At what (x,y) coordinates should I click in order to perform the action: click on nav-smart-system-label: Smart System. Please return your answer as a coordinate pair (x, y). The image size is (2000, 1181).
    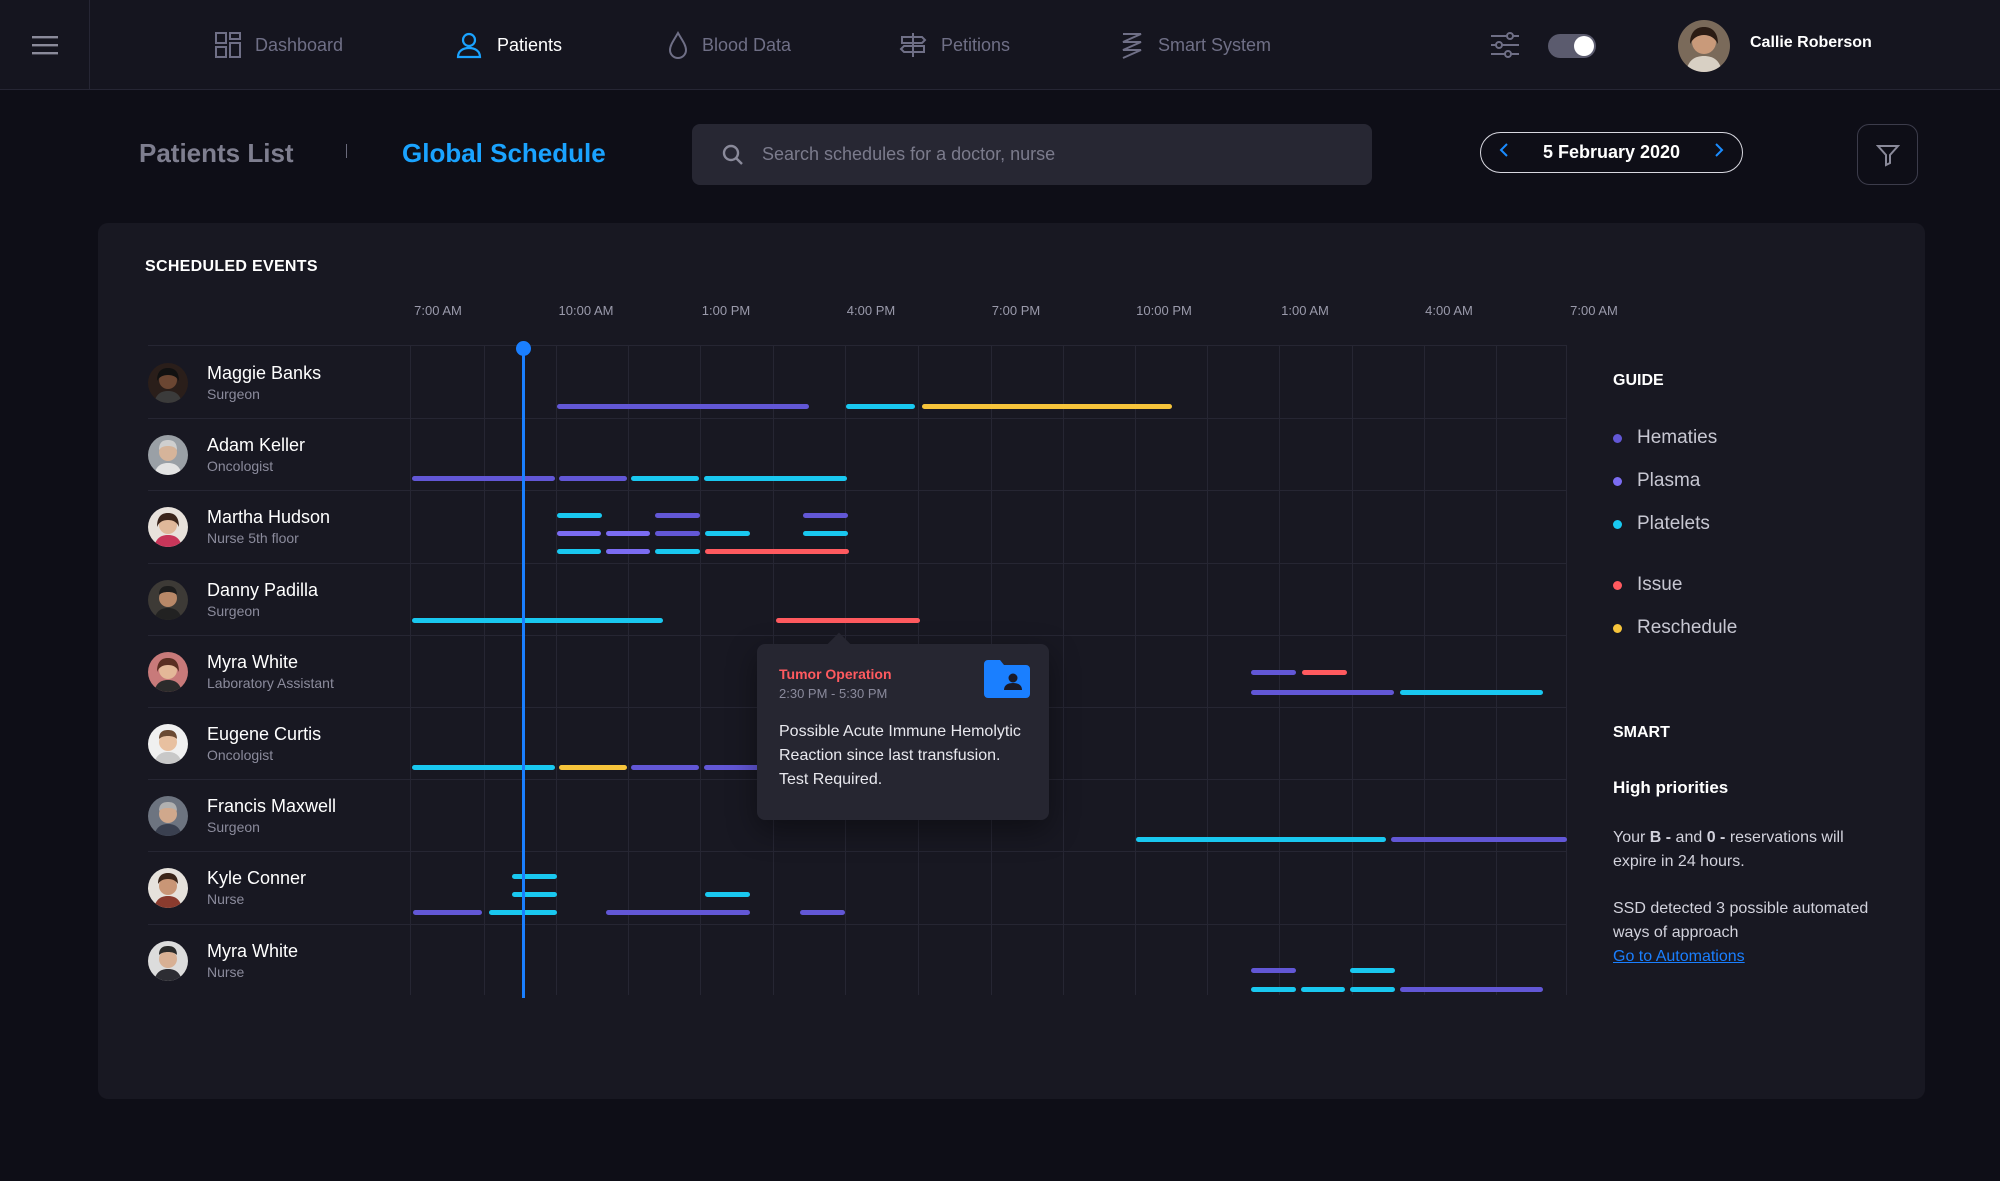
    Looking at the image, I should click on (1215, 44).